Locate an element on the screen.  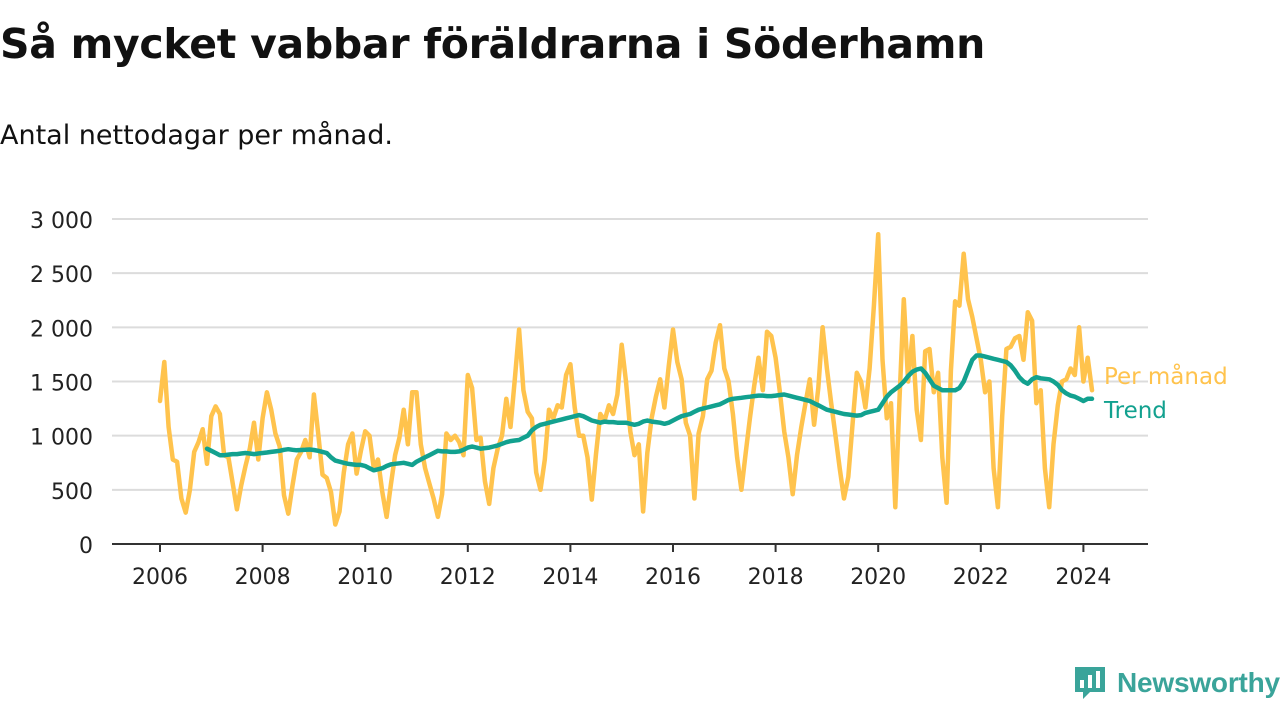
x-tick-label: 2020 is located at coordinates (878, 577).